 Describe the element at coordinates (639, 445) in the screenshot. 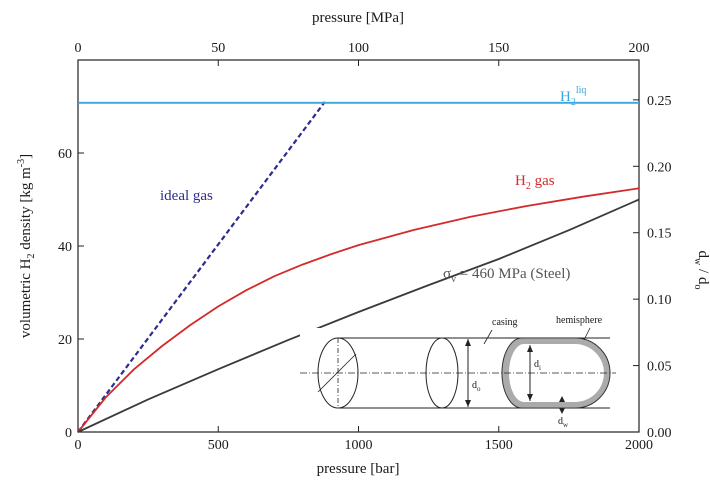

I see `x-bottom-tick-label: 2000` at that location.